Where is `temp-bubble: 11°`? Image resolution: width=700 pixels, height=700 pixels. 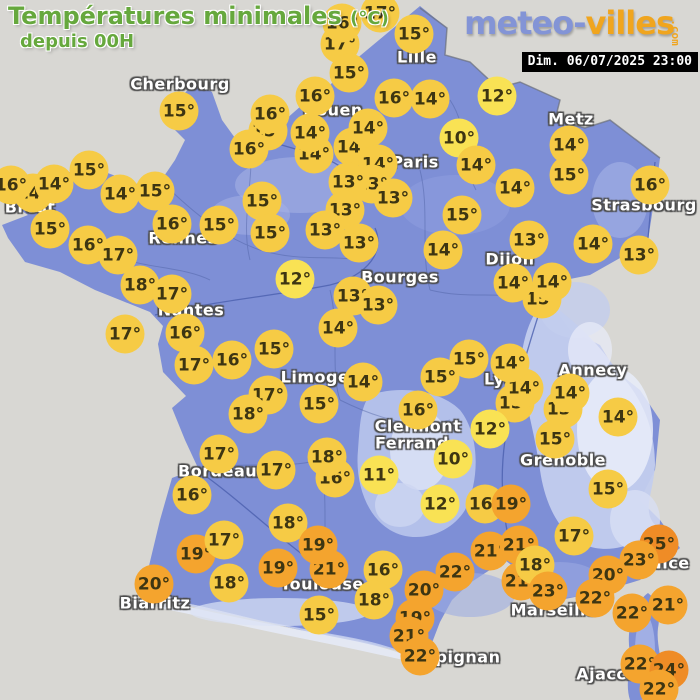
temp-bubble: 11° is located at coordinates (379, 475).